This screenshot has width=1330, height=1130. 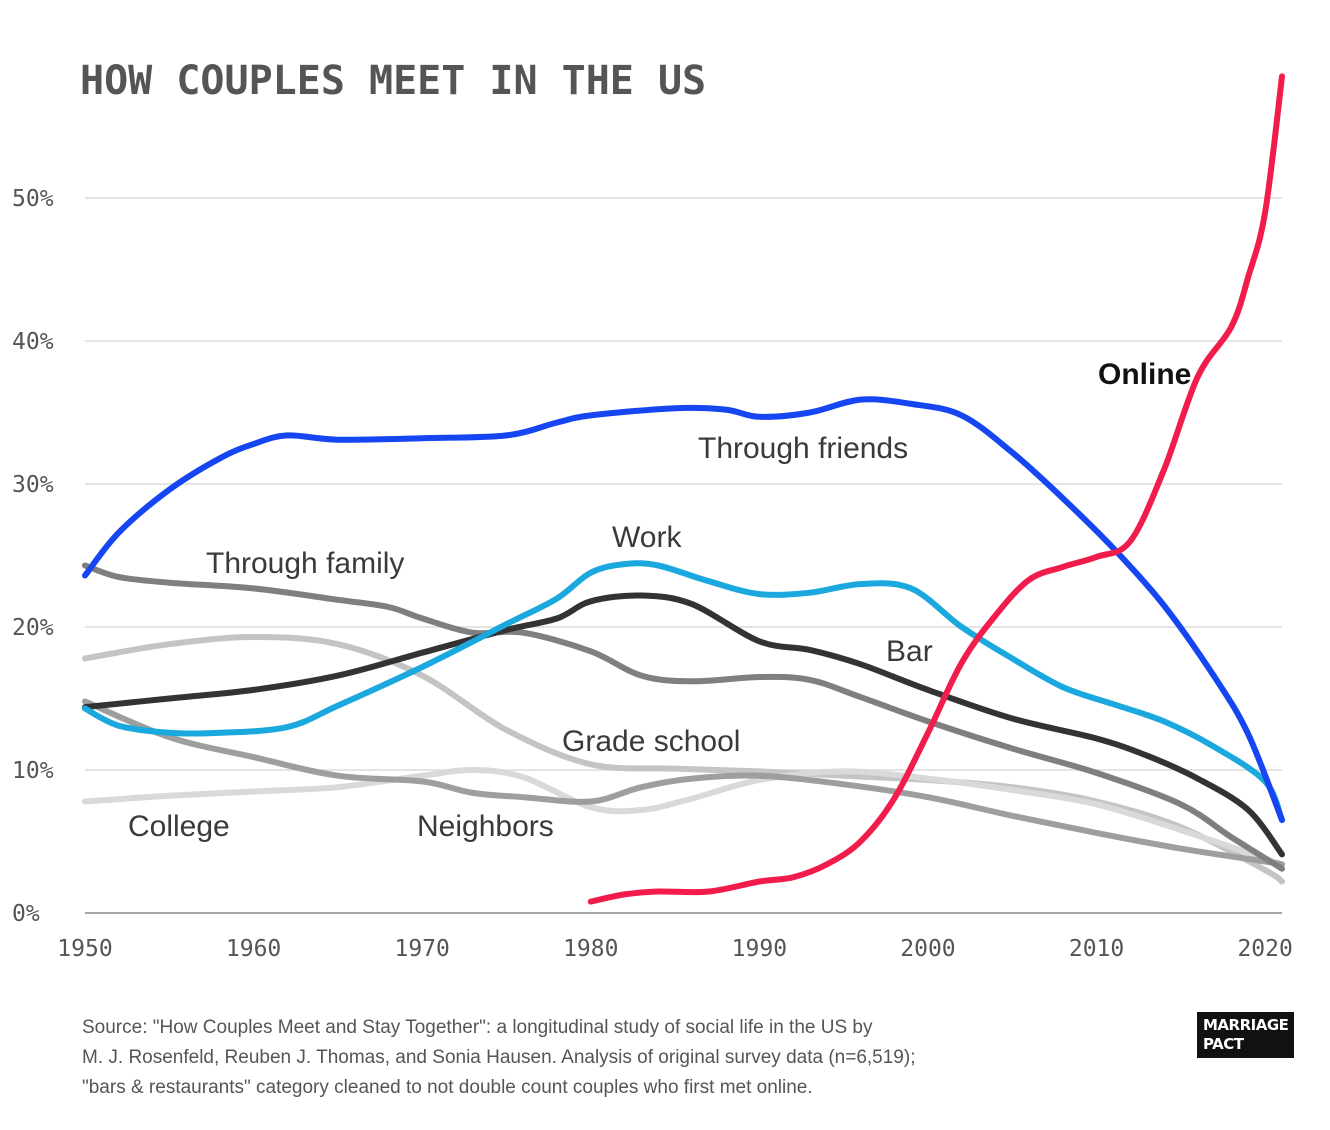 I want to click on x-tick-label: 1960, so click(x=253, y=949).